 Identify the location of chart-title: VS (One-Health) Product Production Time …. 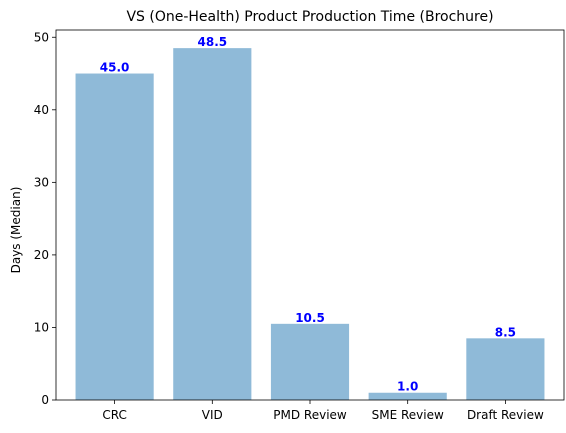
(309, 17).